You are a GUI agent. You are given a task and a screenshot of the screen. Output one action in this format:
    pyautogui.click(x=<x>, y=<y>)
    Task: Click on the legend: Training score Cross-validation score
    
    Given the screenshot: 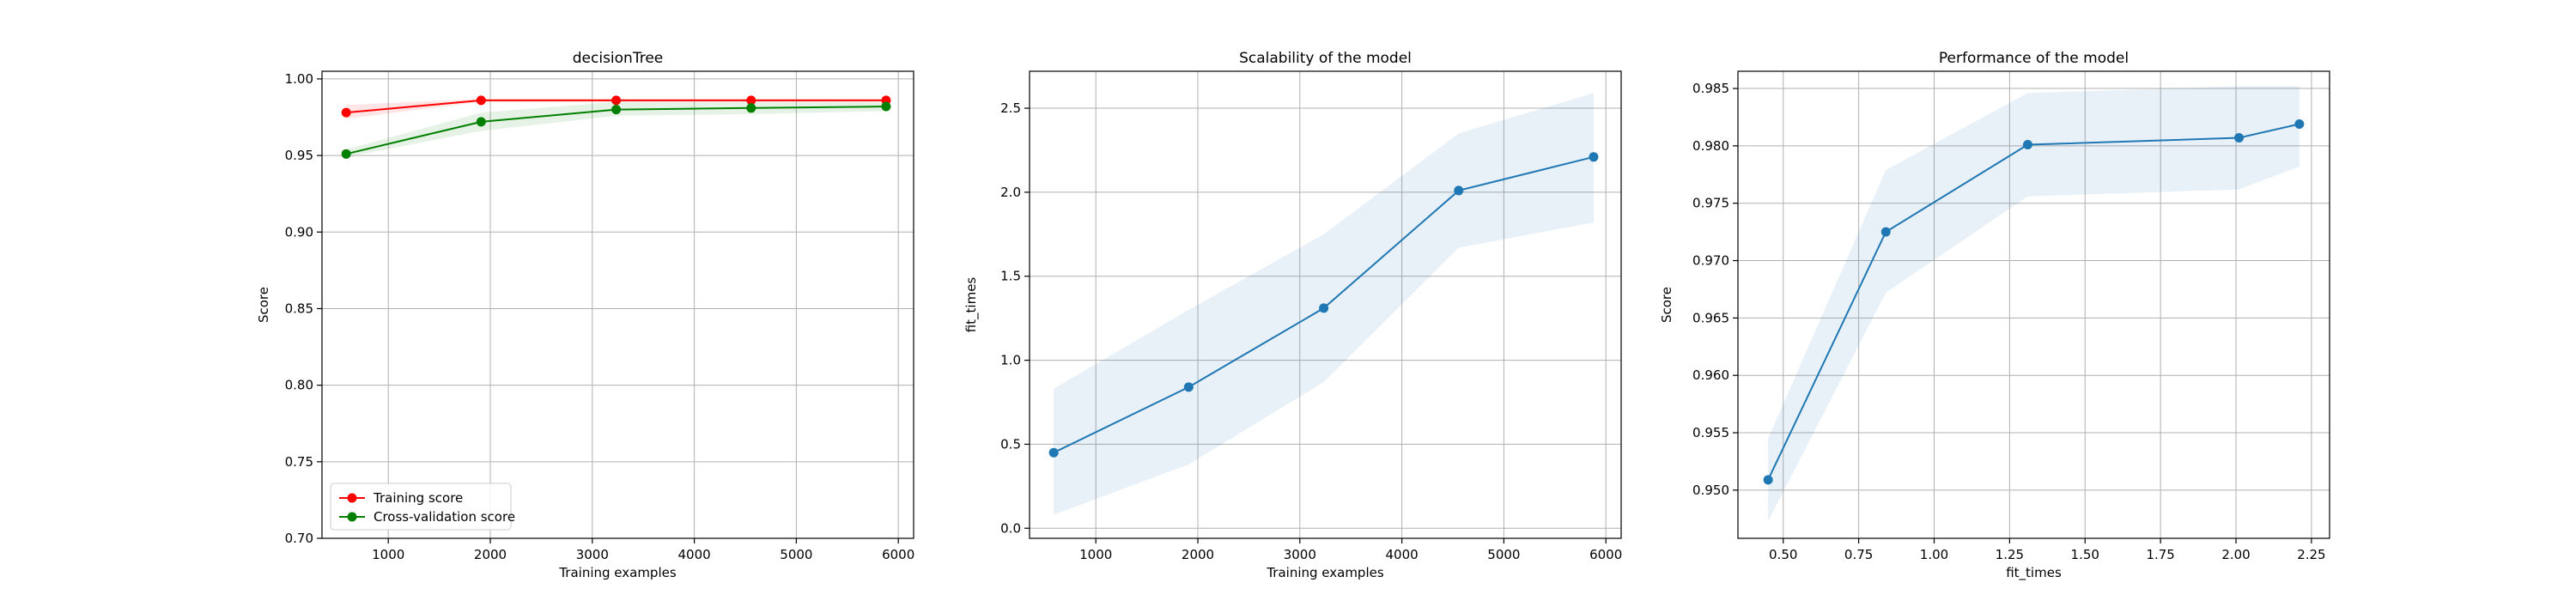 What is the action you would take?
    pyautogui.click(x=422, y=507)
    